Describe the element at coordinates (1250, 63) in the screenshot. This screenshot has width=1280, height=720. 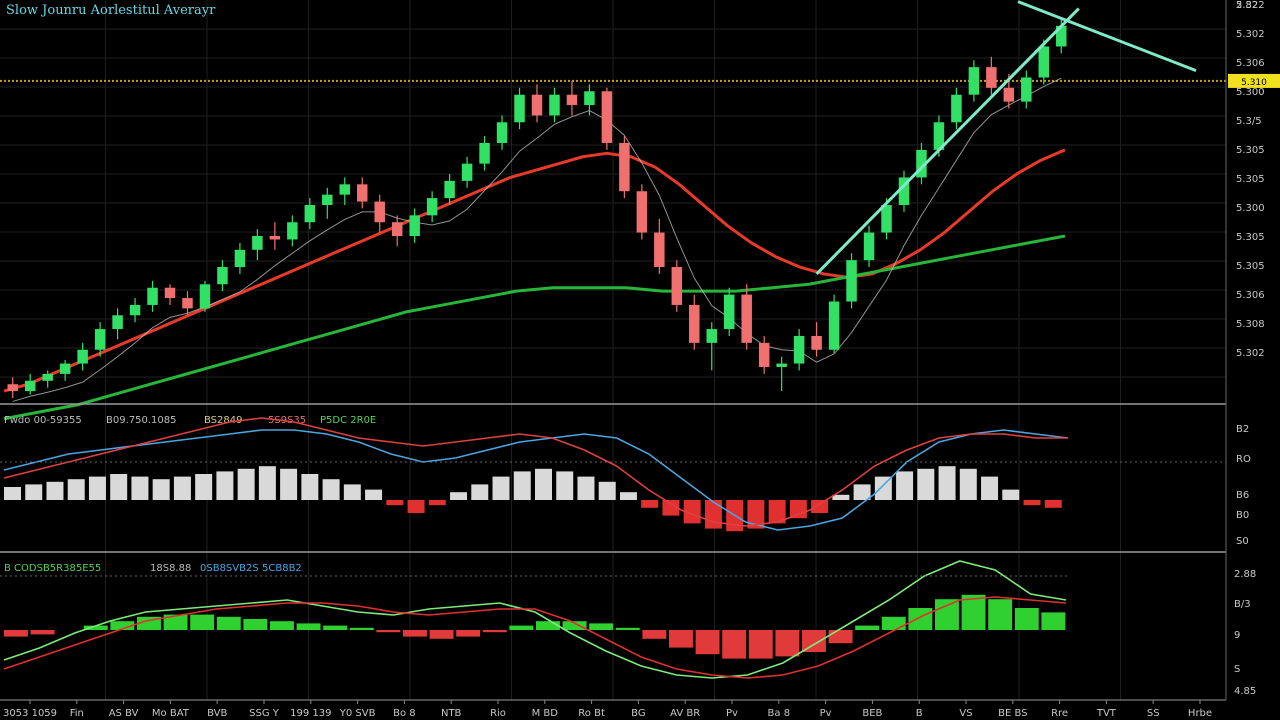
I see `price-axis-label: 5.306` at that location.